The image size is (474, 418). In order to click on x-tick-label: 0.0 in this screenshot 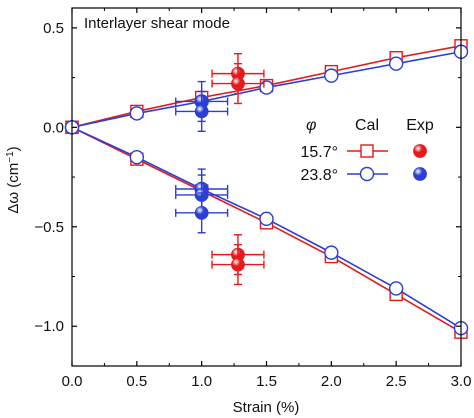, I will do `click(72, 381)`.